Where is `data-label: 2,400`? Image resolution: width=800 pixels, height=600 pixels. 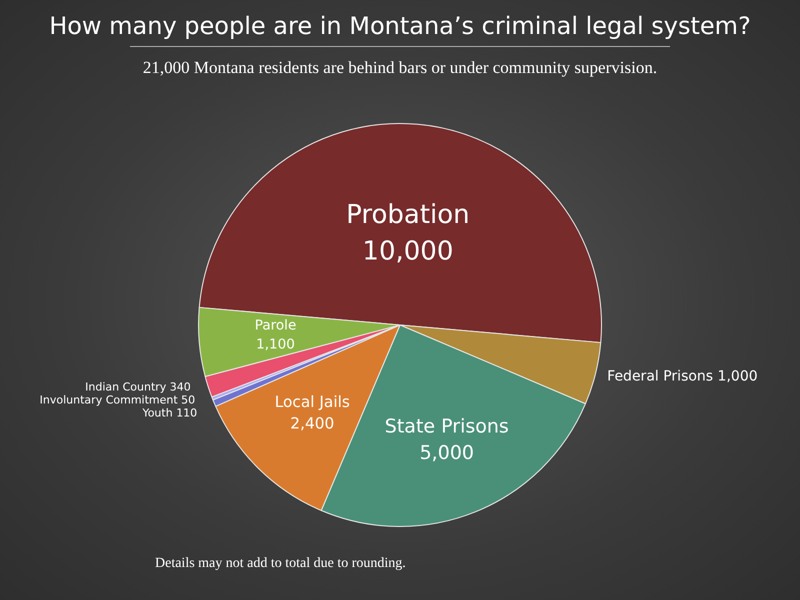 data-label: 2,400 is located at coordinates (312, 423).